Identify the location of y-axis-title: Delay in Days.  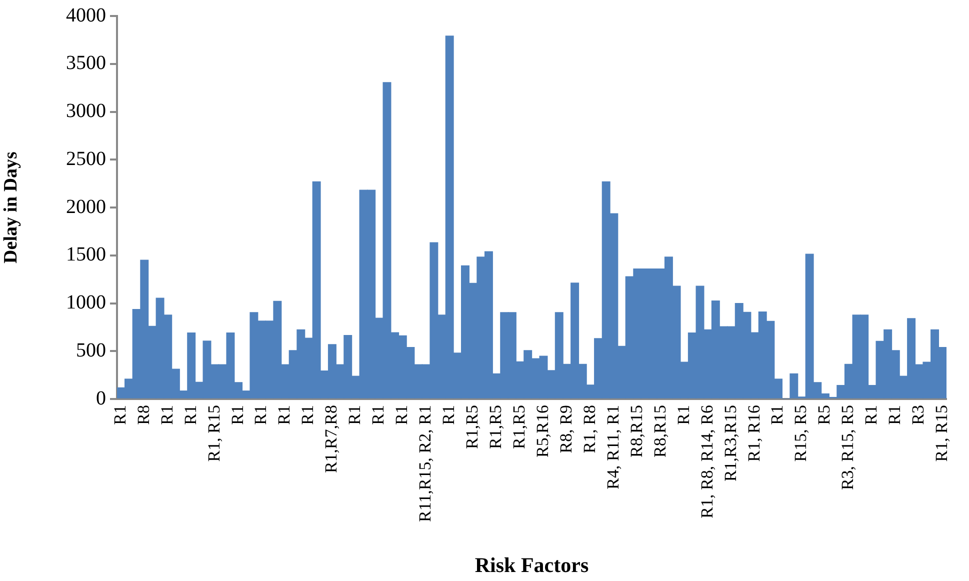
(11, 208).